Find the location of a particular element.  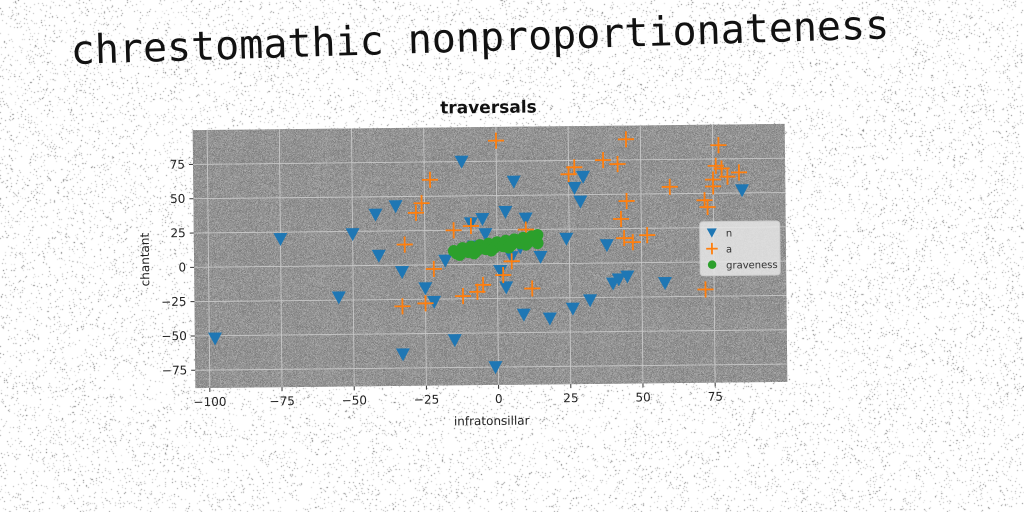

legend-marker-n is located at coordinates (711, 233).